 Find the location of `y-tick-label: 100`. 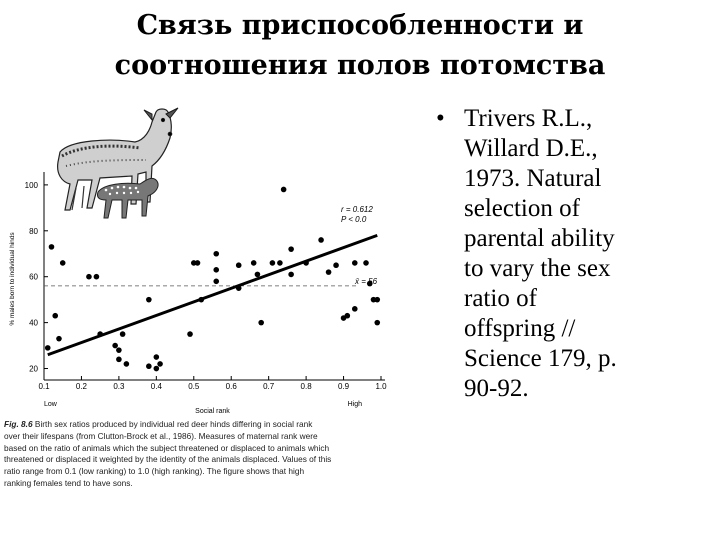

y-tick-label: 100 is located at coordinates (32, 185).